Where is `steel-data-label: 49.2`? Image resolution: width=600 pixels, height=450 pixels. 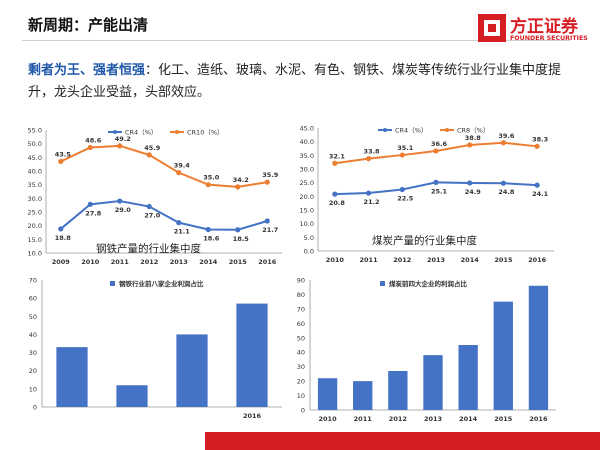 steel-data-label: 49.2 is located at coordinates (123, 139).